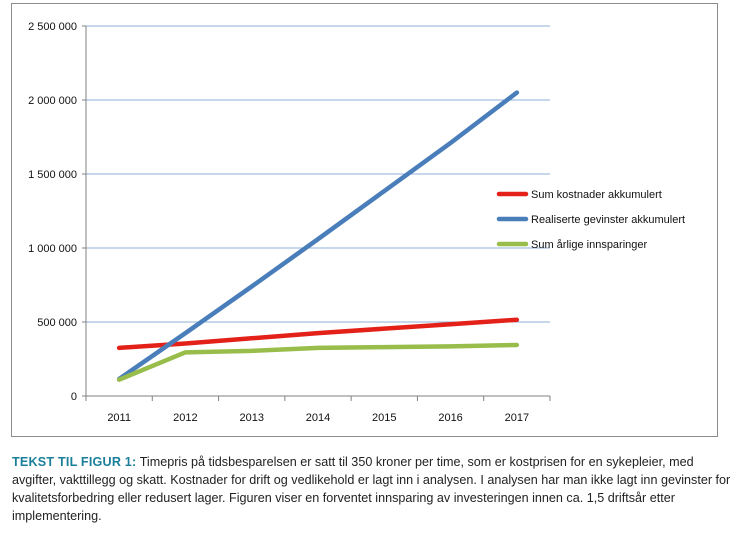 The image size is (741, 538). I want to click on y-tick-label: 1 500 000, so click(52, 175).